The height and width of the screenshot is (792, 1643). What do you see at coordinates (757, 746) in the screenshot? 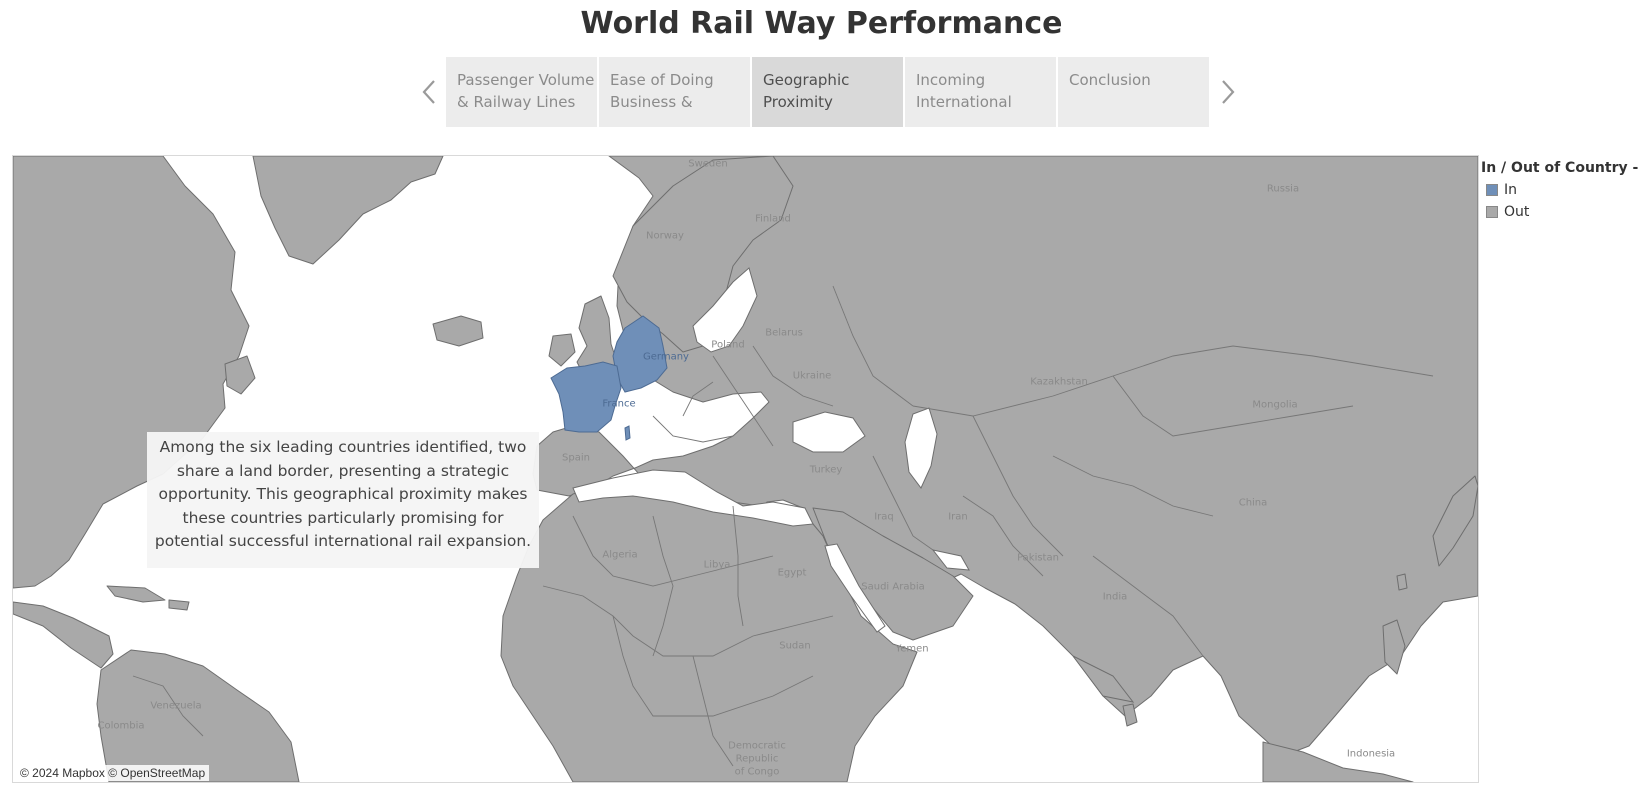
I see `map-label-drc-1: Democratic` at bounding box center [757, 746].